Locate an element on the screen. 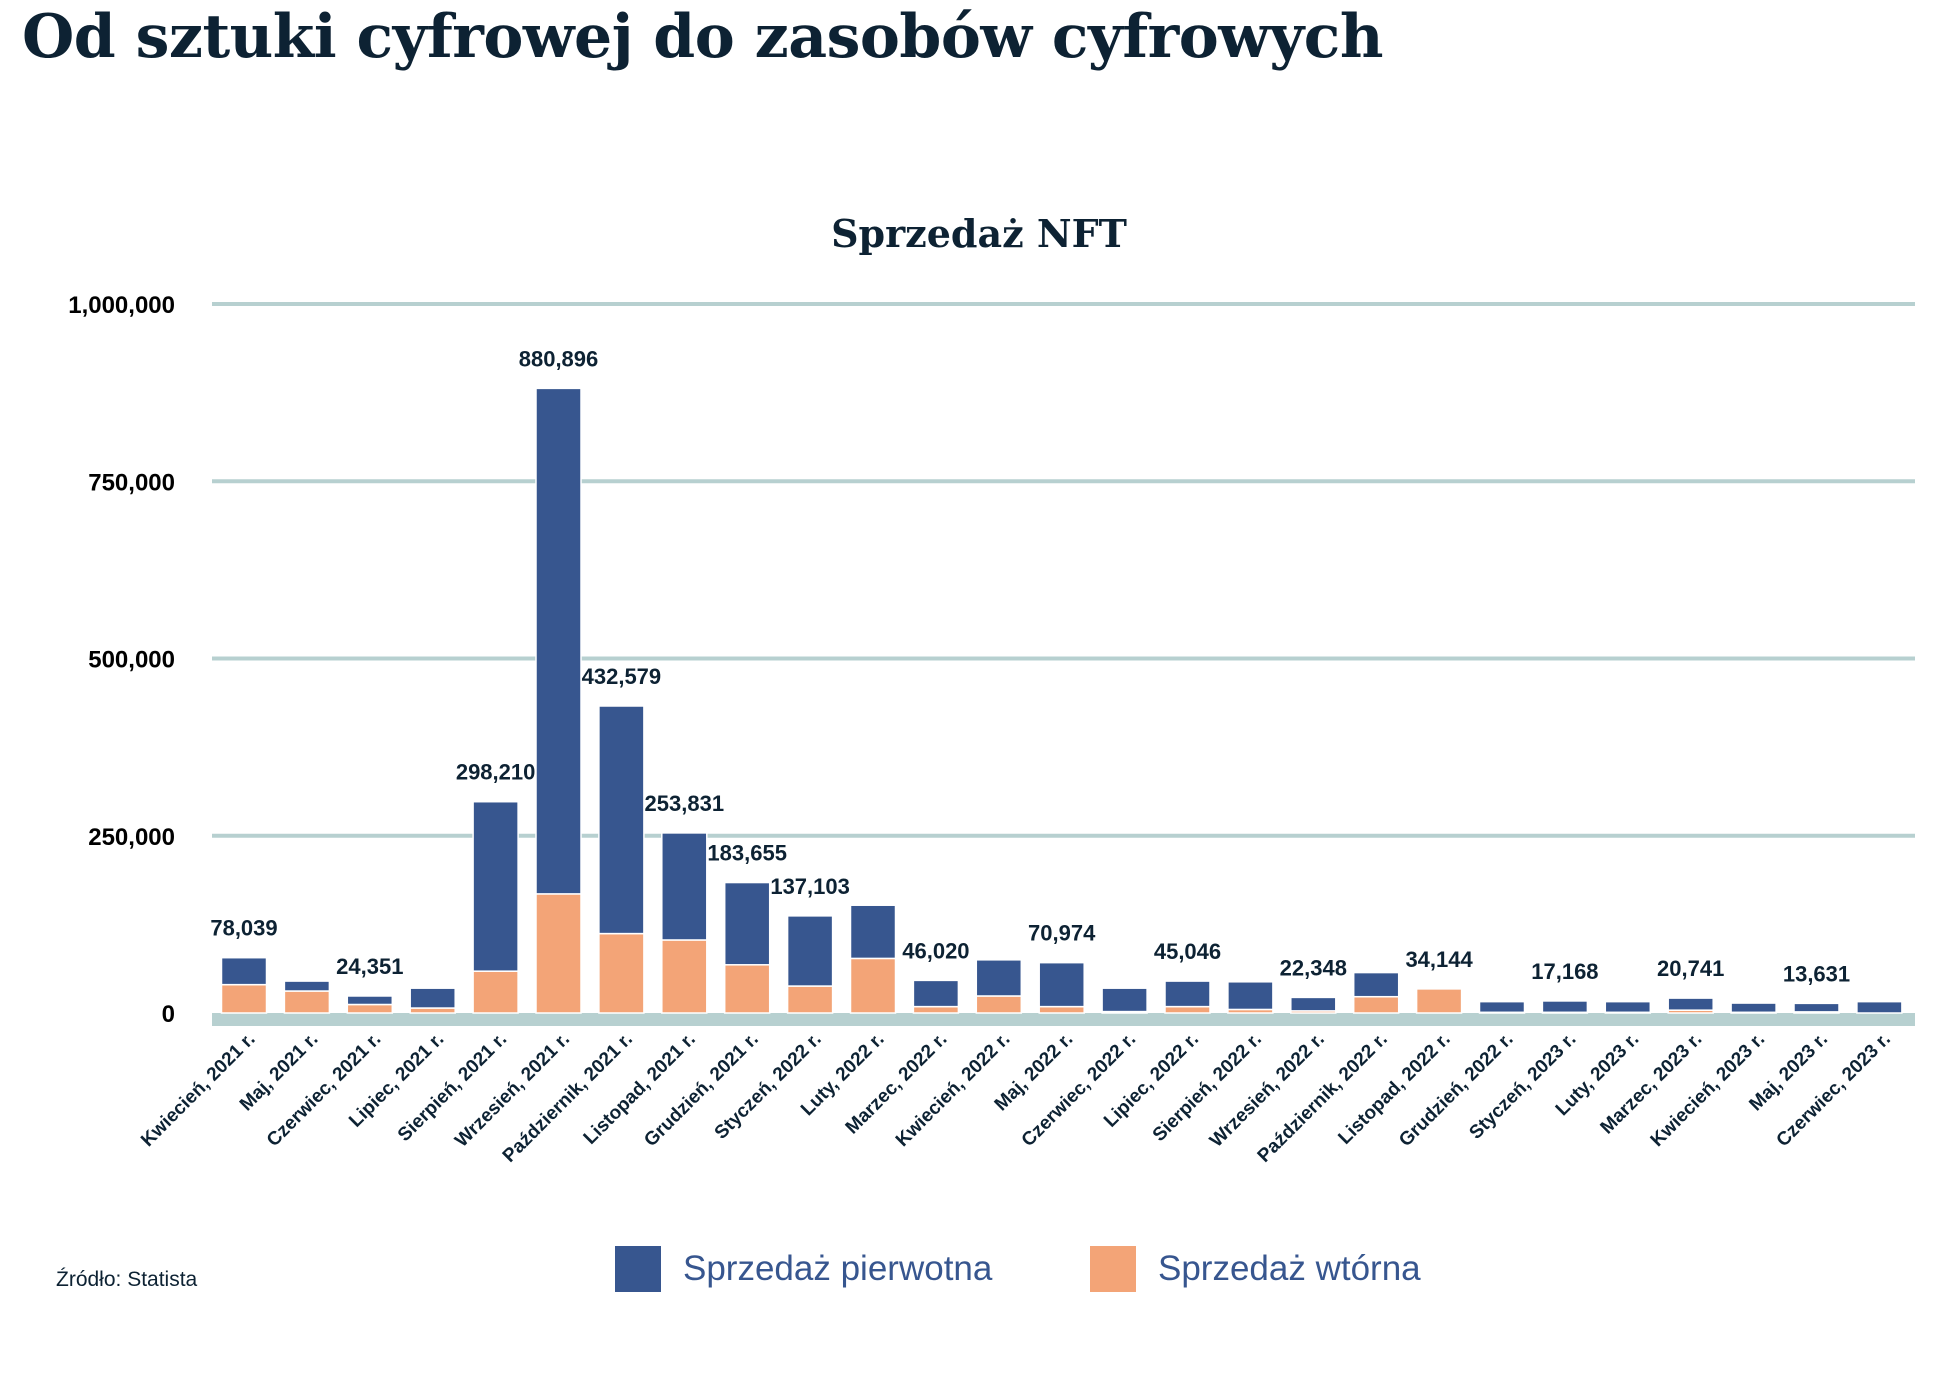 This screenshot has height=1397, width=1940. data-label: 137,103 is located at coordinates (810, 886).